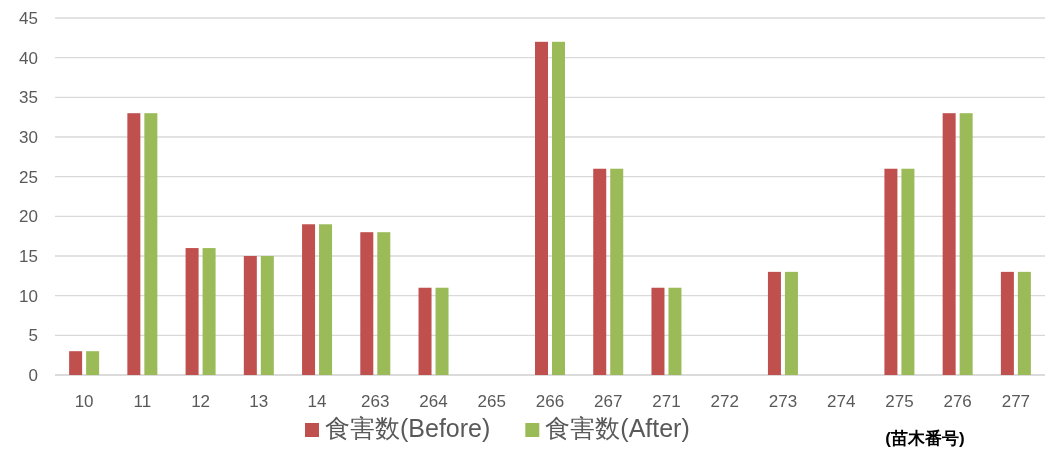  I want to click on y-tick-label: 5, so click(33, 336).